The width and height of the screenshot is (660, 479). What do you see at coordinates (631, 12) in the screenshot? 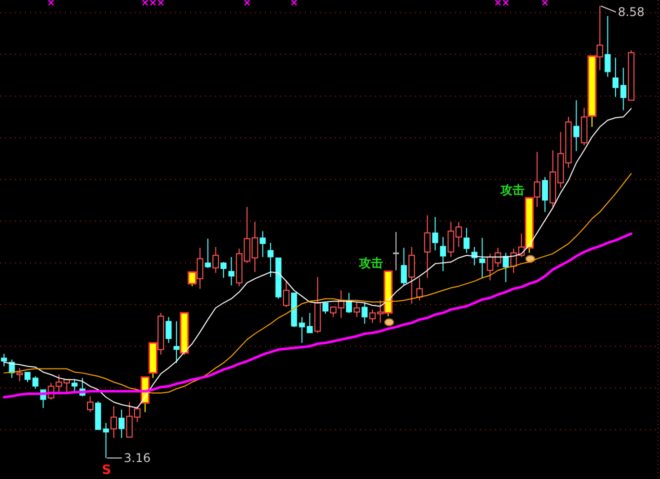
I see `annotation: 8.58` at bounding box center [631, 12].